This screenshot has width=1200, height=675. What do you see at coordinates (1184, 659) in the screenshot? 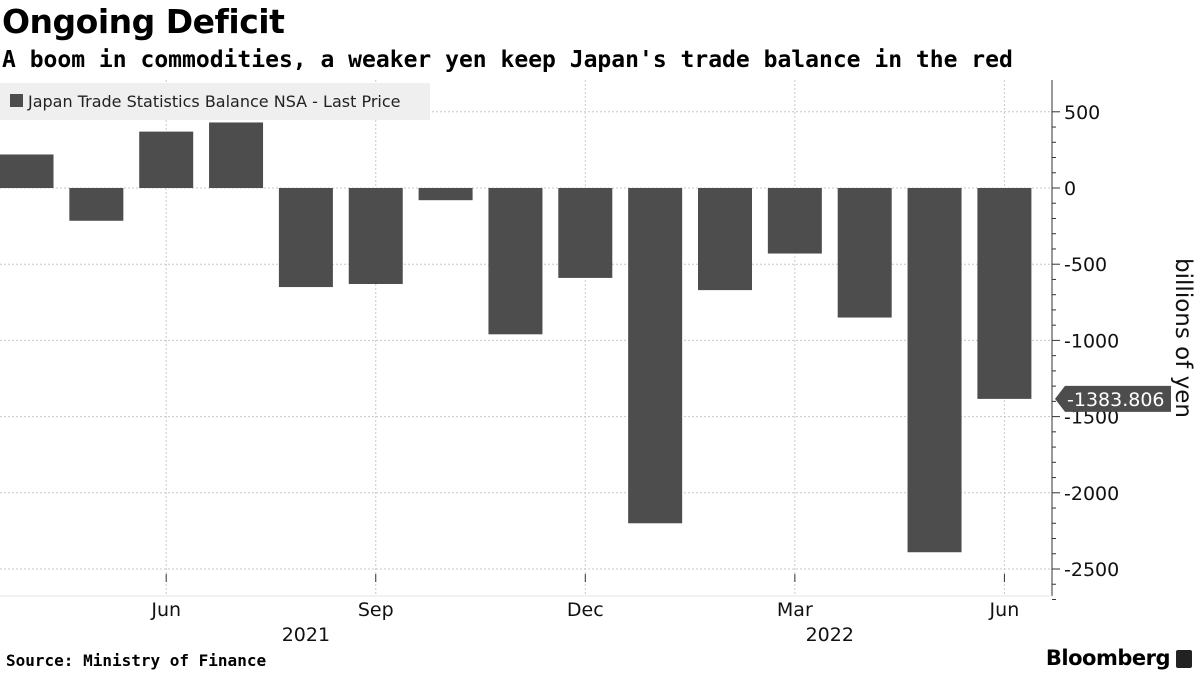
I see `bloomberg-chart-icon` at bounding box center [1184, 659].